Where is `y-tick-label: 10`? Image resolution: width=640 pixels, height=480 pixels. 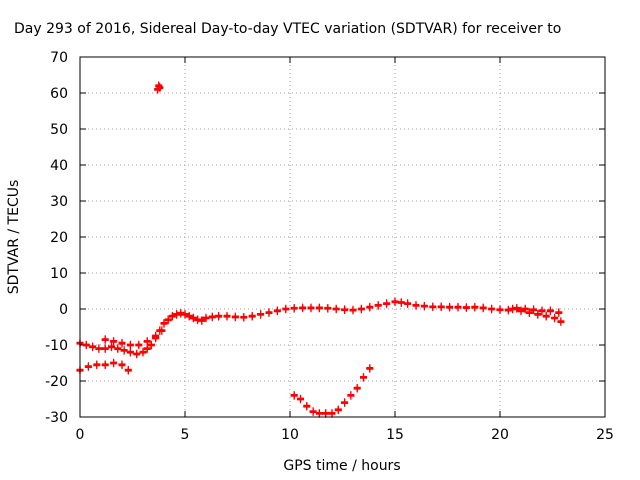 y-tick-label: 10 is located at coordinates (59, 274).